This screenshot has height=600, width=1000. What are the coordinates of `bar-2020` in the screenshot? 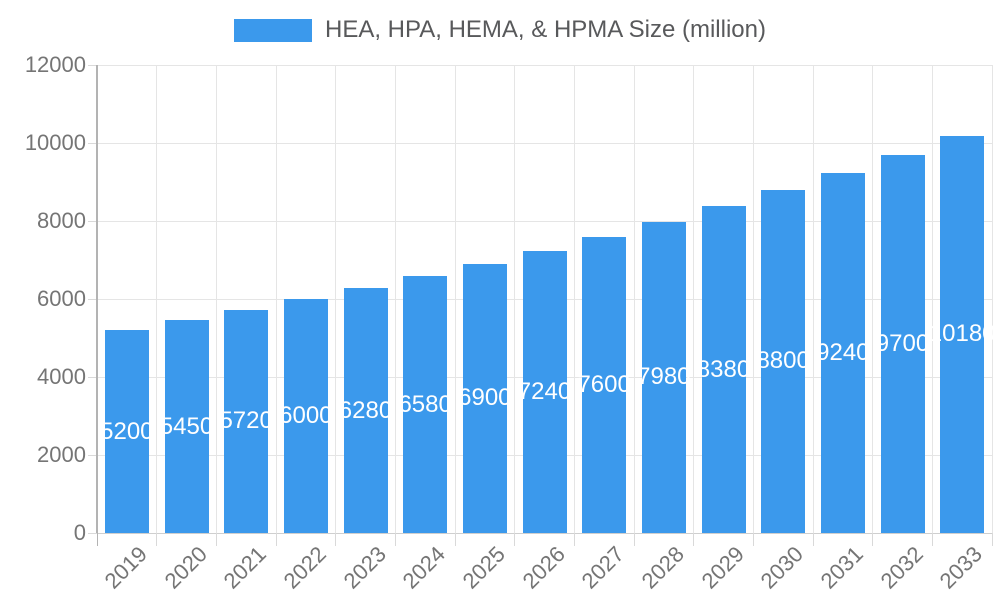 It's located at (186, 426).